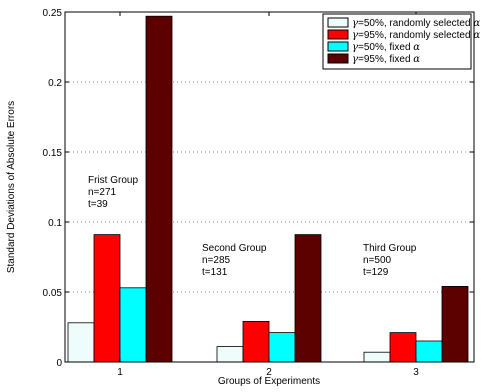  I want to click on y-tick-label: 0, so click(59, 363).